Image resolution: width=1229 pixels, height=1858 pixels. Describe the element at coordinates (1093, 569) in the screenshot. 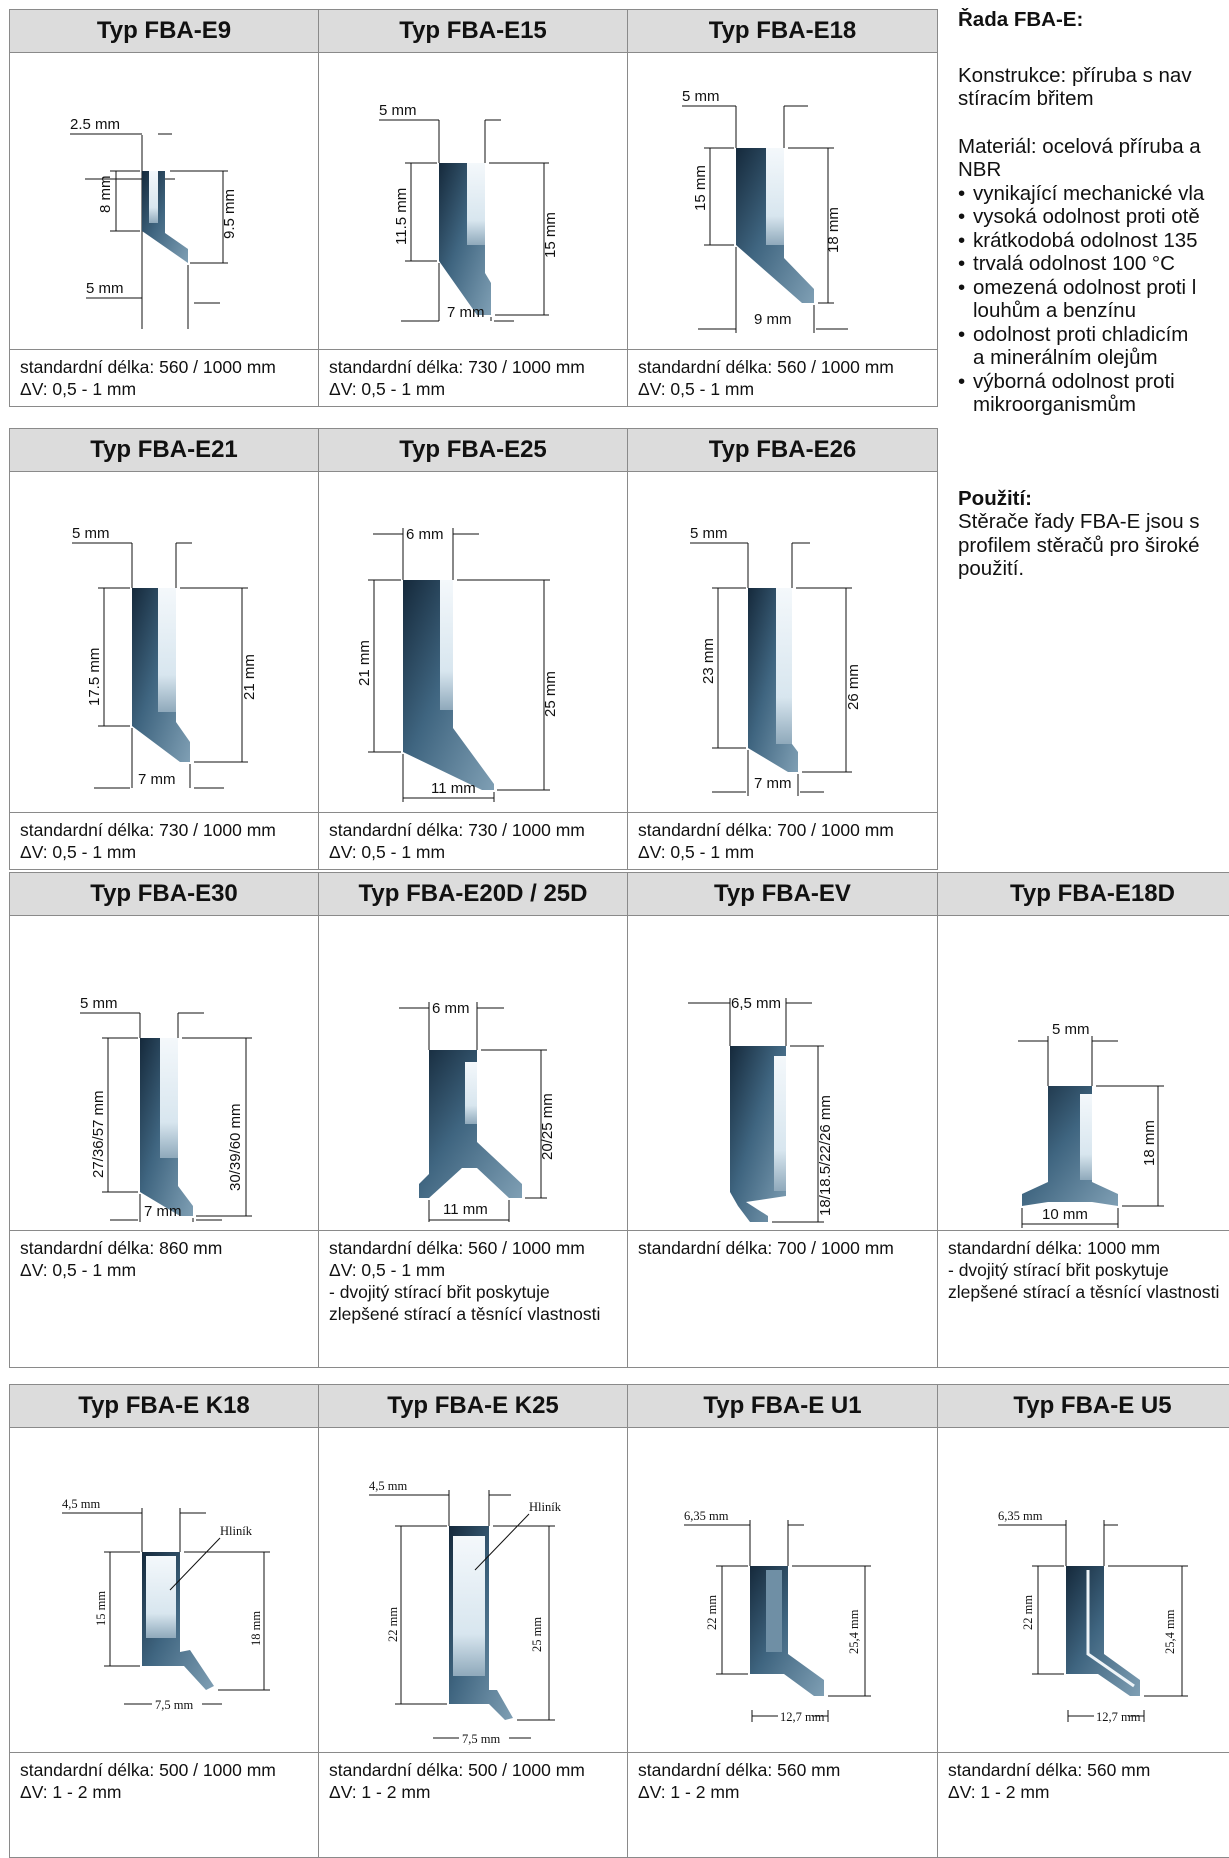

I see `usage-text: použití.` at that location.